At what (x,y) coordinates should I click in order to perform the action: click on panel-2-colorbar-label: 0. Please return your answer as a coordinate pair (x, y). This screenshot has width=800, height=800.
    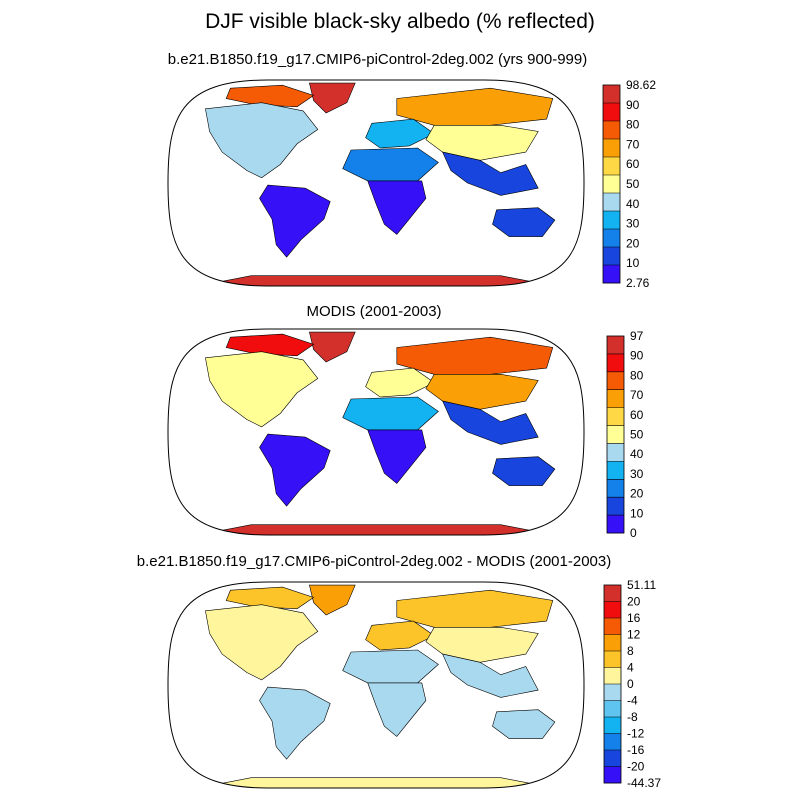
    Looking at the image, I should click on (633, 533).